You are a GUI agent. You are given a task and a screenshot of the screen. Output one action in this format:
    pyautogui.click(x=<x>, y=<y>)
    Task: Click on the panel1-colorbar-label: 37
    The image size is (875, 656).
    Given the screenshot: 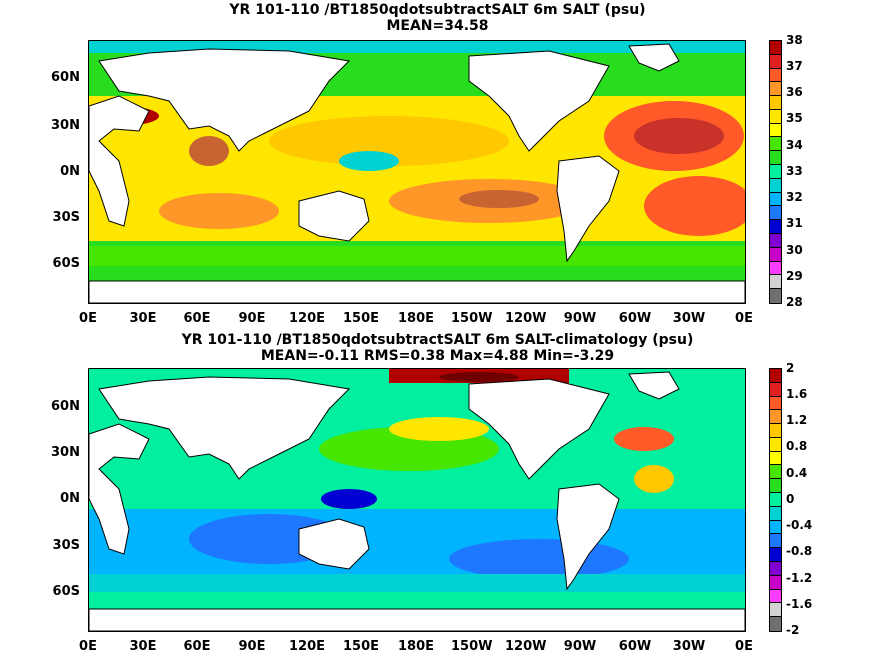 What is the action you would take?
    pyautogui.click(x=794, y=66)
    